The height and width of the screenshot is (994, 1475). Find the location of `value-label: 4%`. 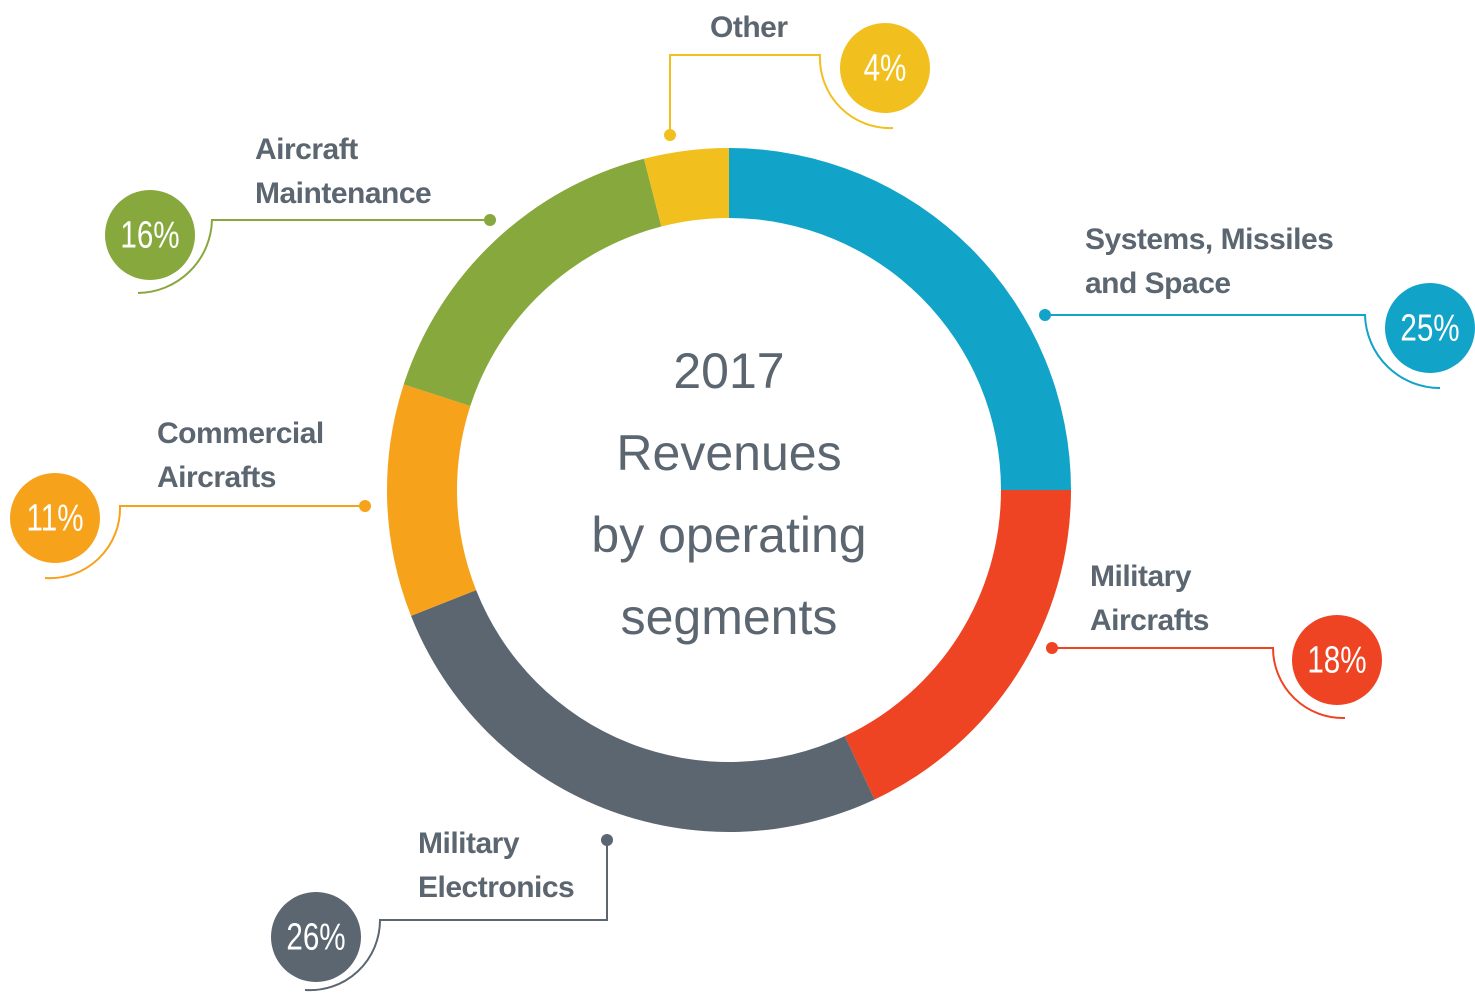

value-label: 4% is located at coordinates (885, 68).